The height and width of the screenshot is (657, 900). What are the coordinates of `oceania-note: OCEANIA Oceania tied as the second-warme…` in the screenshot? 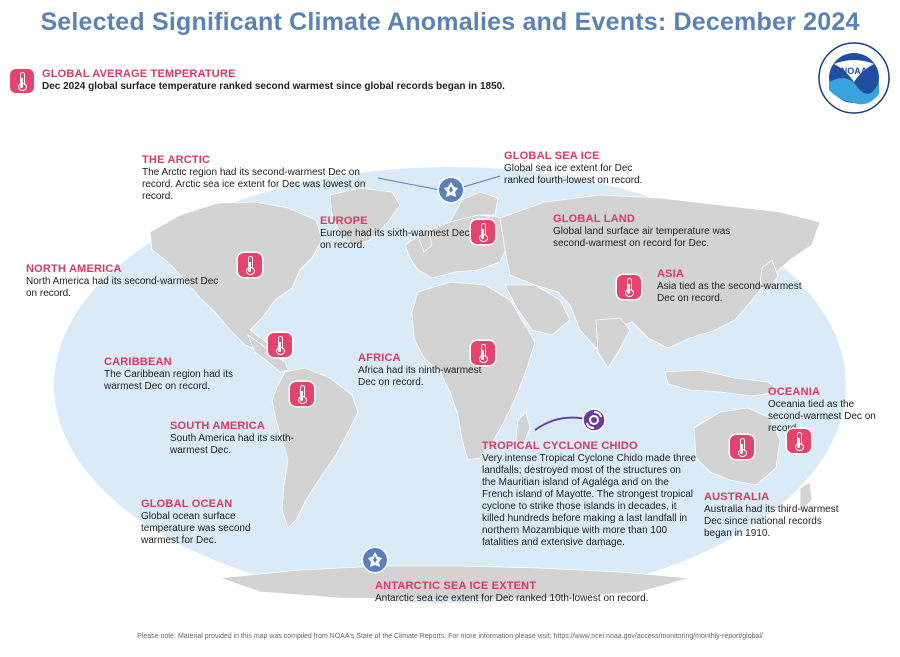 It's located at (827, 410).